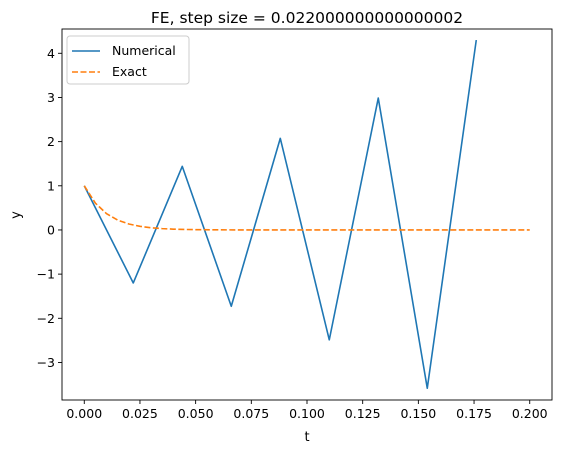 This screenshot has height=455, width=565. Describe the element at coordinates (363, 413) in the screenshot. I see `x-tick-label: 0.125` at that location.